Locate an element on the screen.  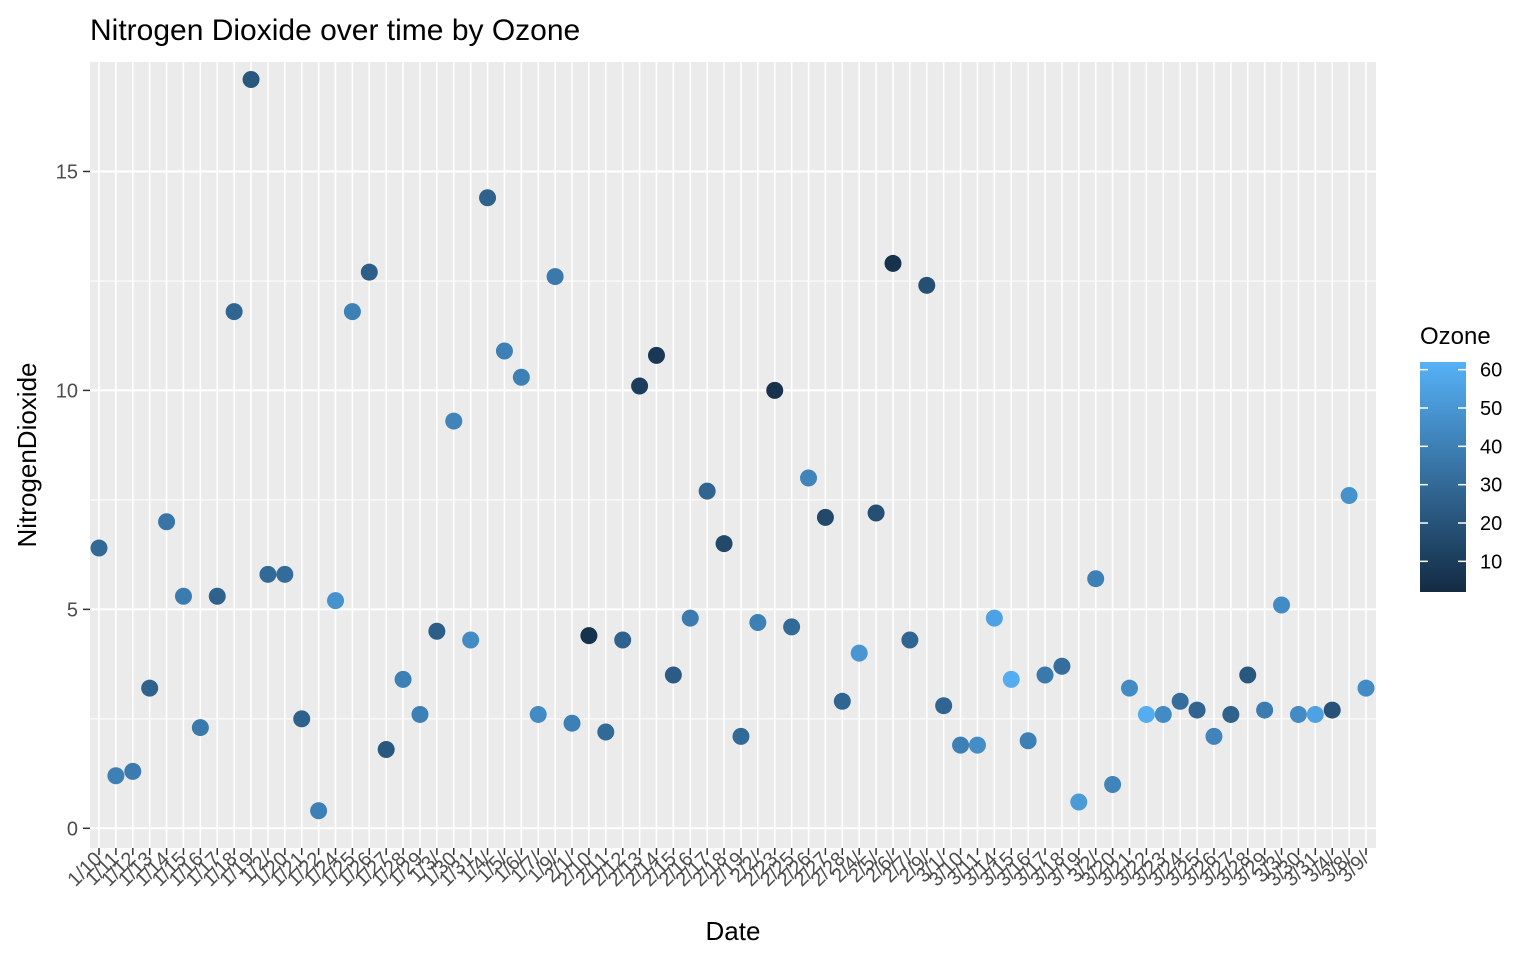
x-axis-title: Date is located at coordinates (733, 931).